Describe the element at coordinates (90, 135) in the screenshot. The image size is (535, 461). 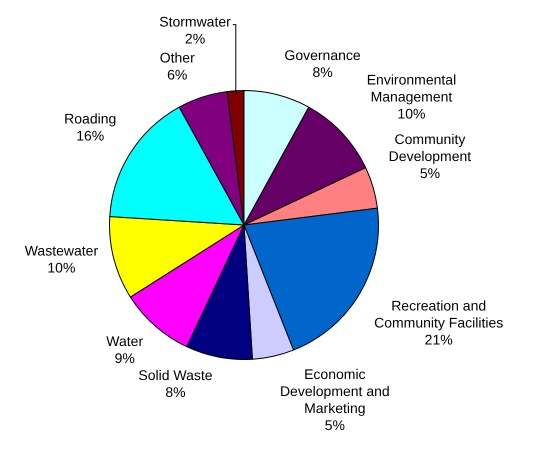
I see `data-label: 16%` at that location.